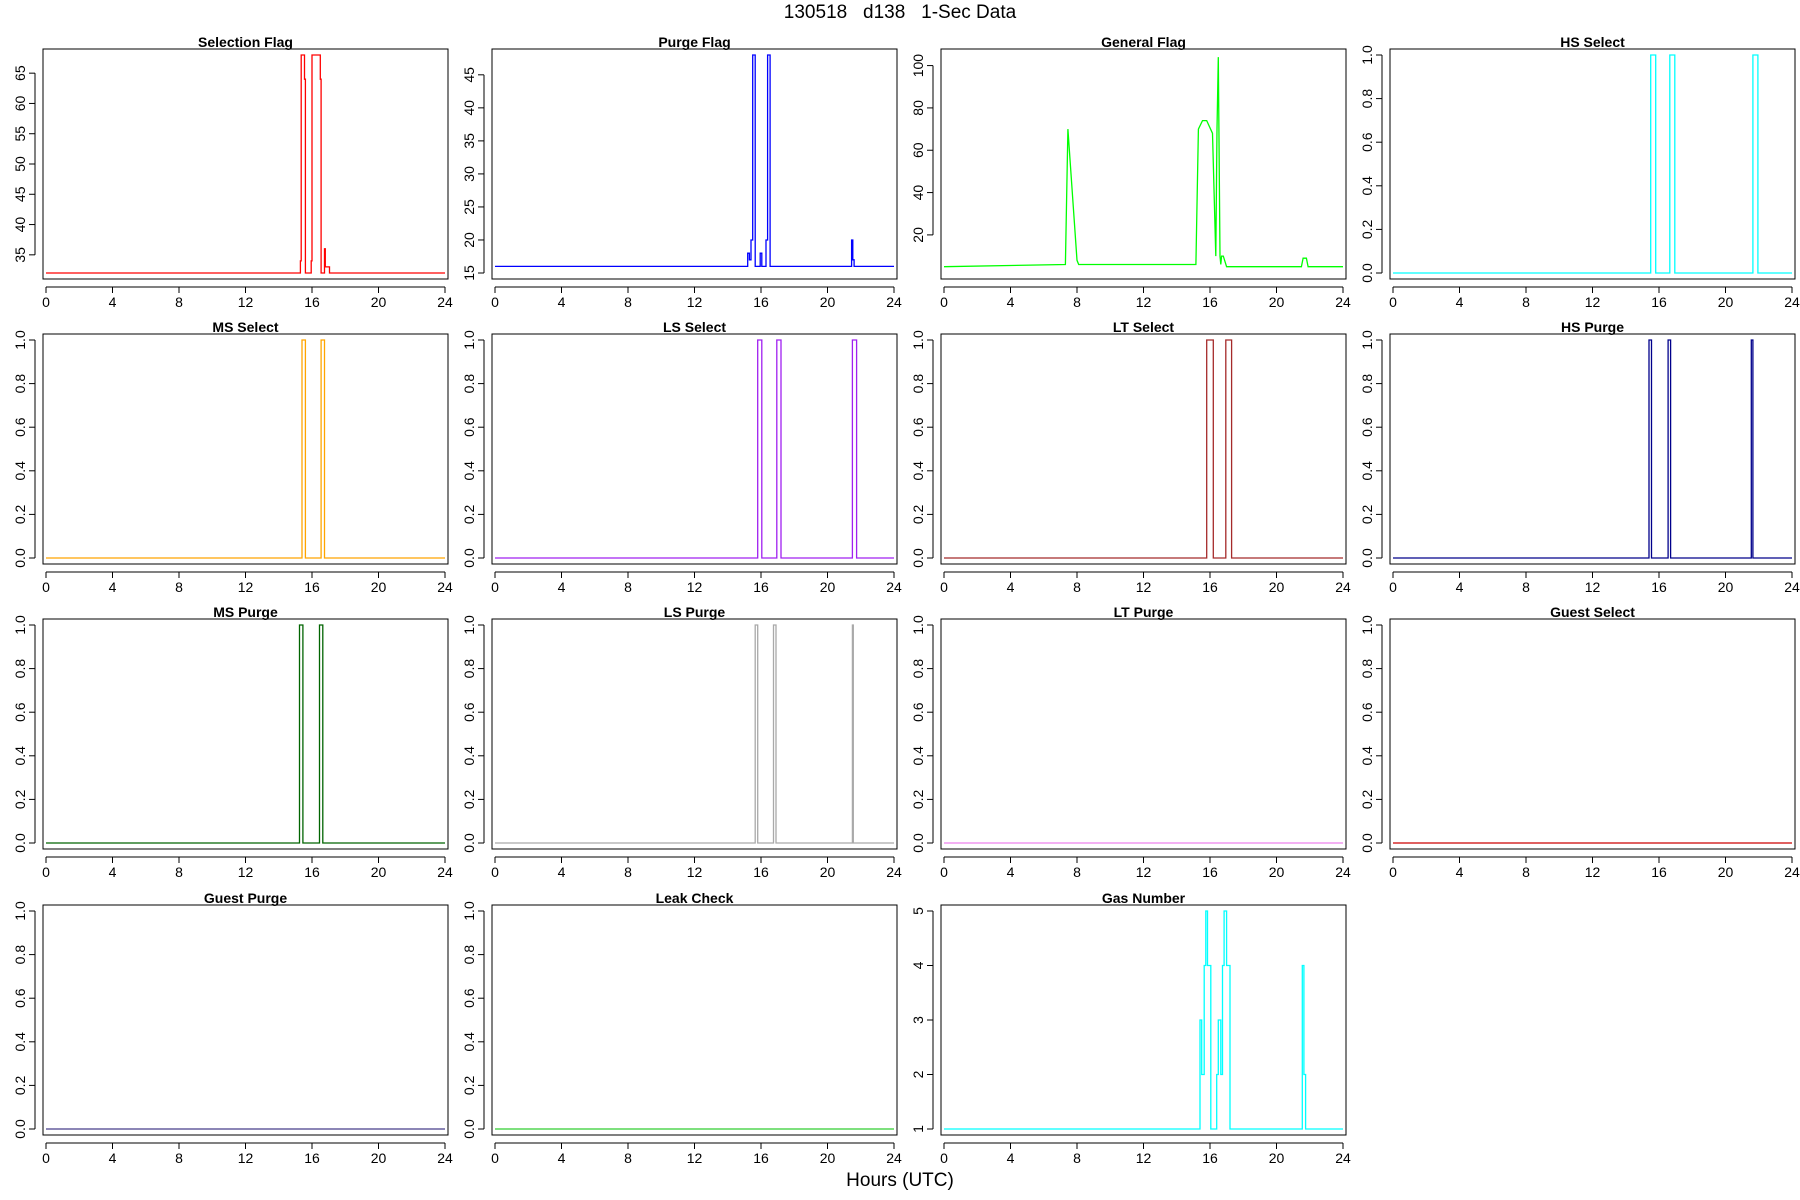  I want to click on chart-title: MS Select, so click(245, 327).